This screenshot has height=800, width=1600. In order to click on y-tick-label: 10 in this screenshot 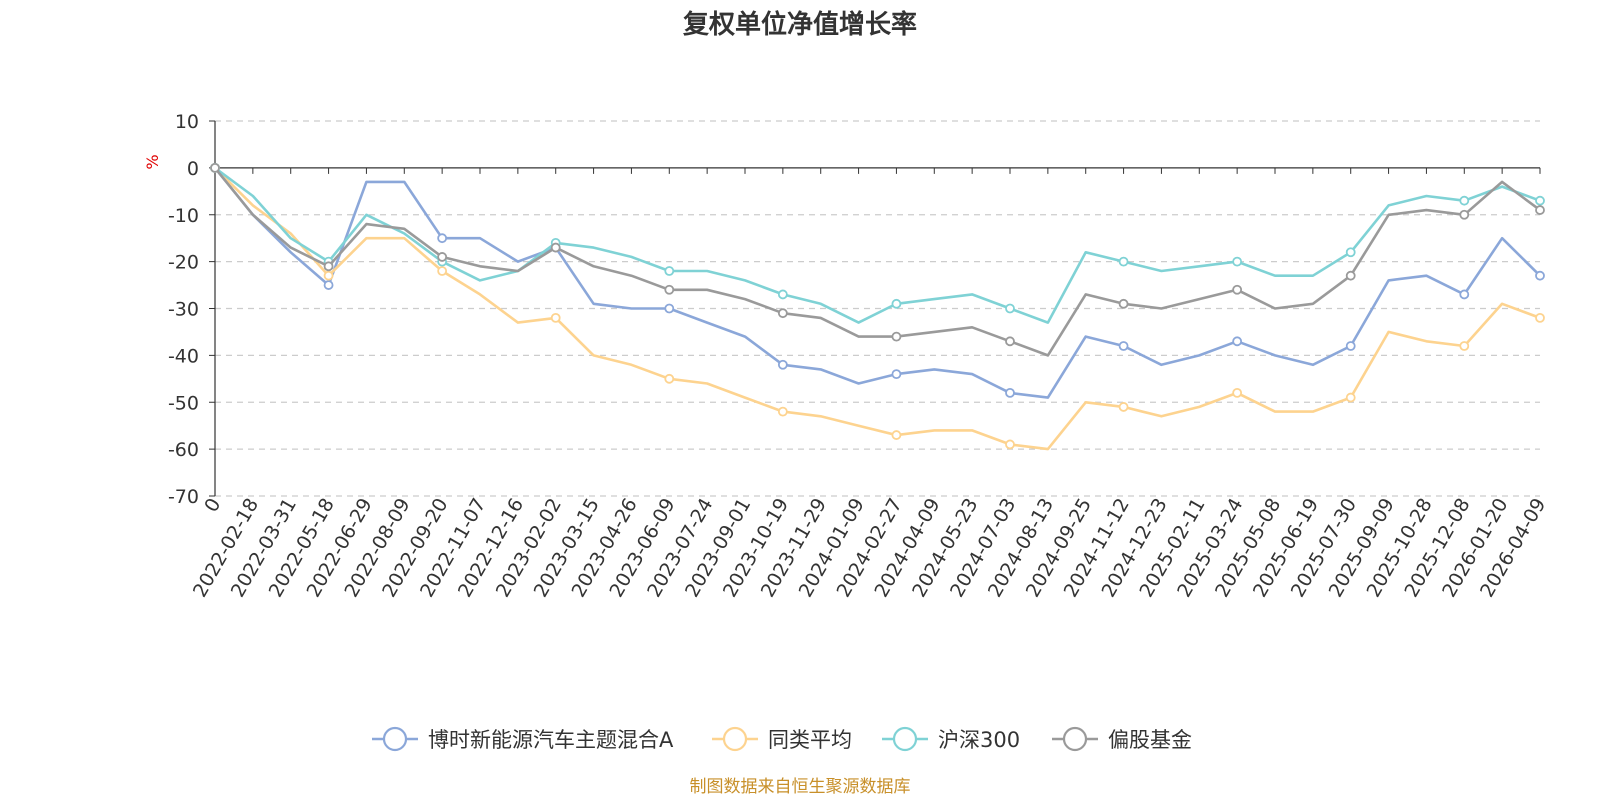, I will do `click(187, 122)`.